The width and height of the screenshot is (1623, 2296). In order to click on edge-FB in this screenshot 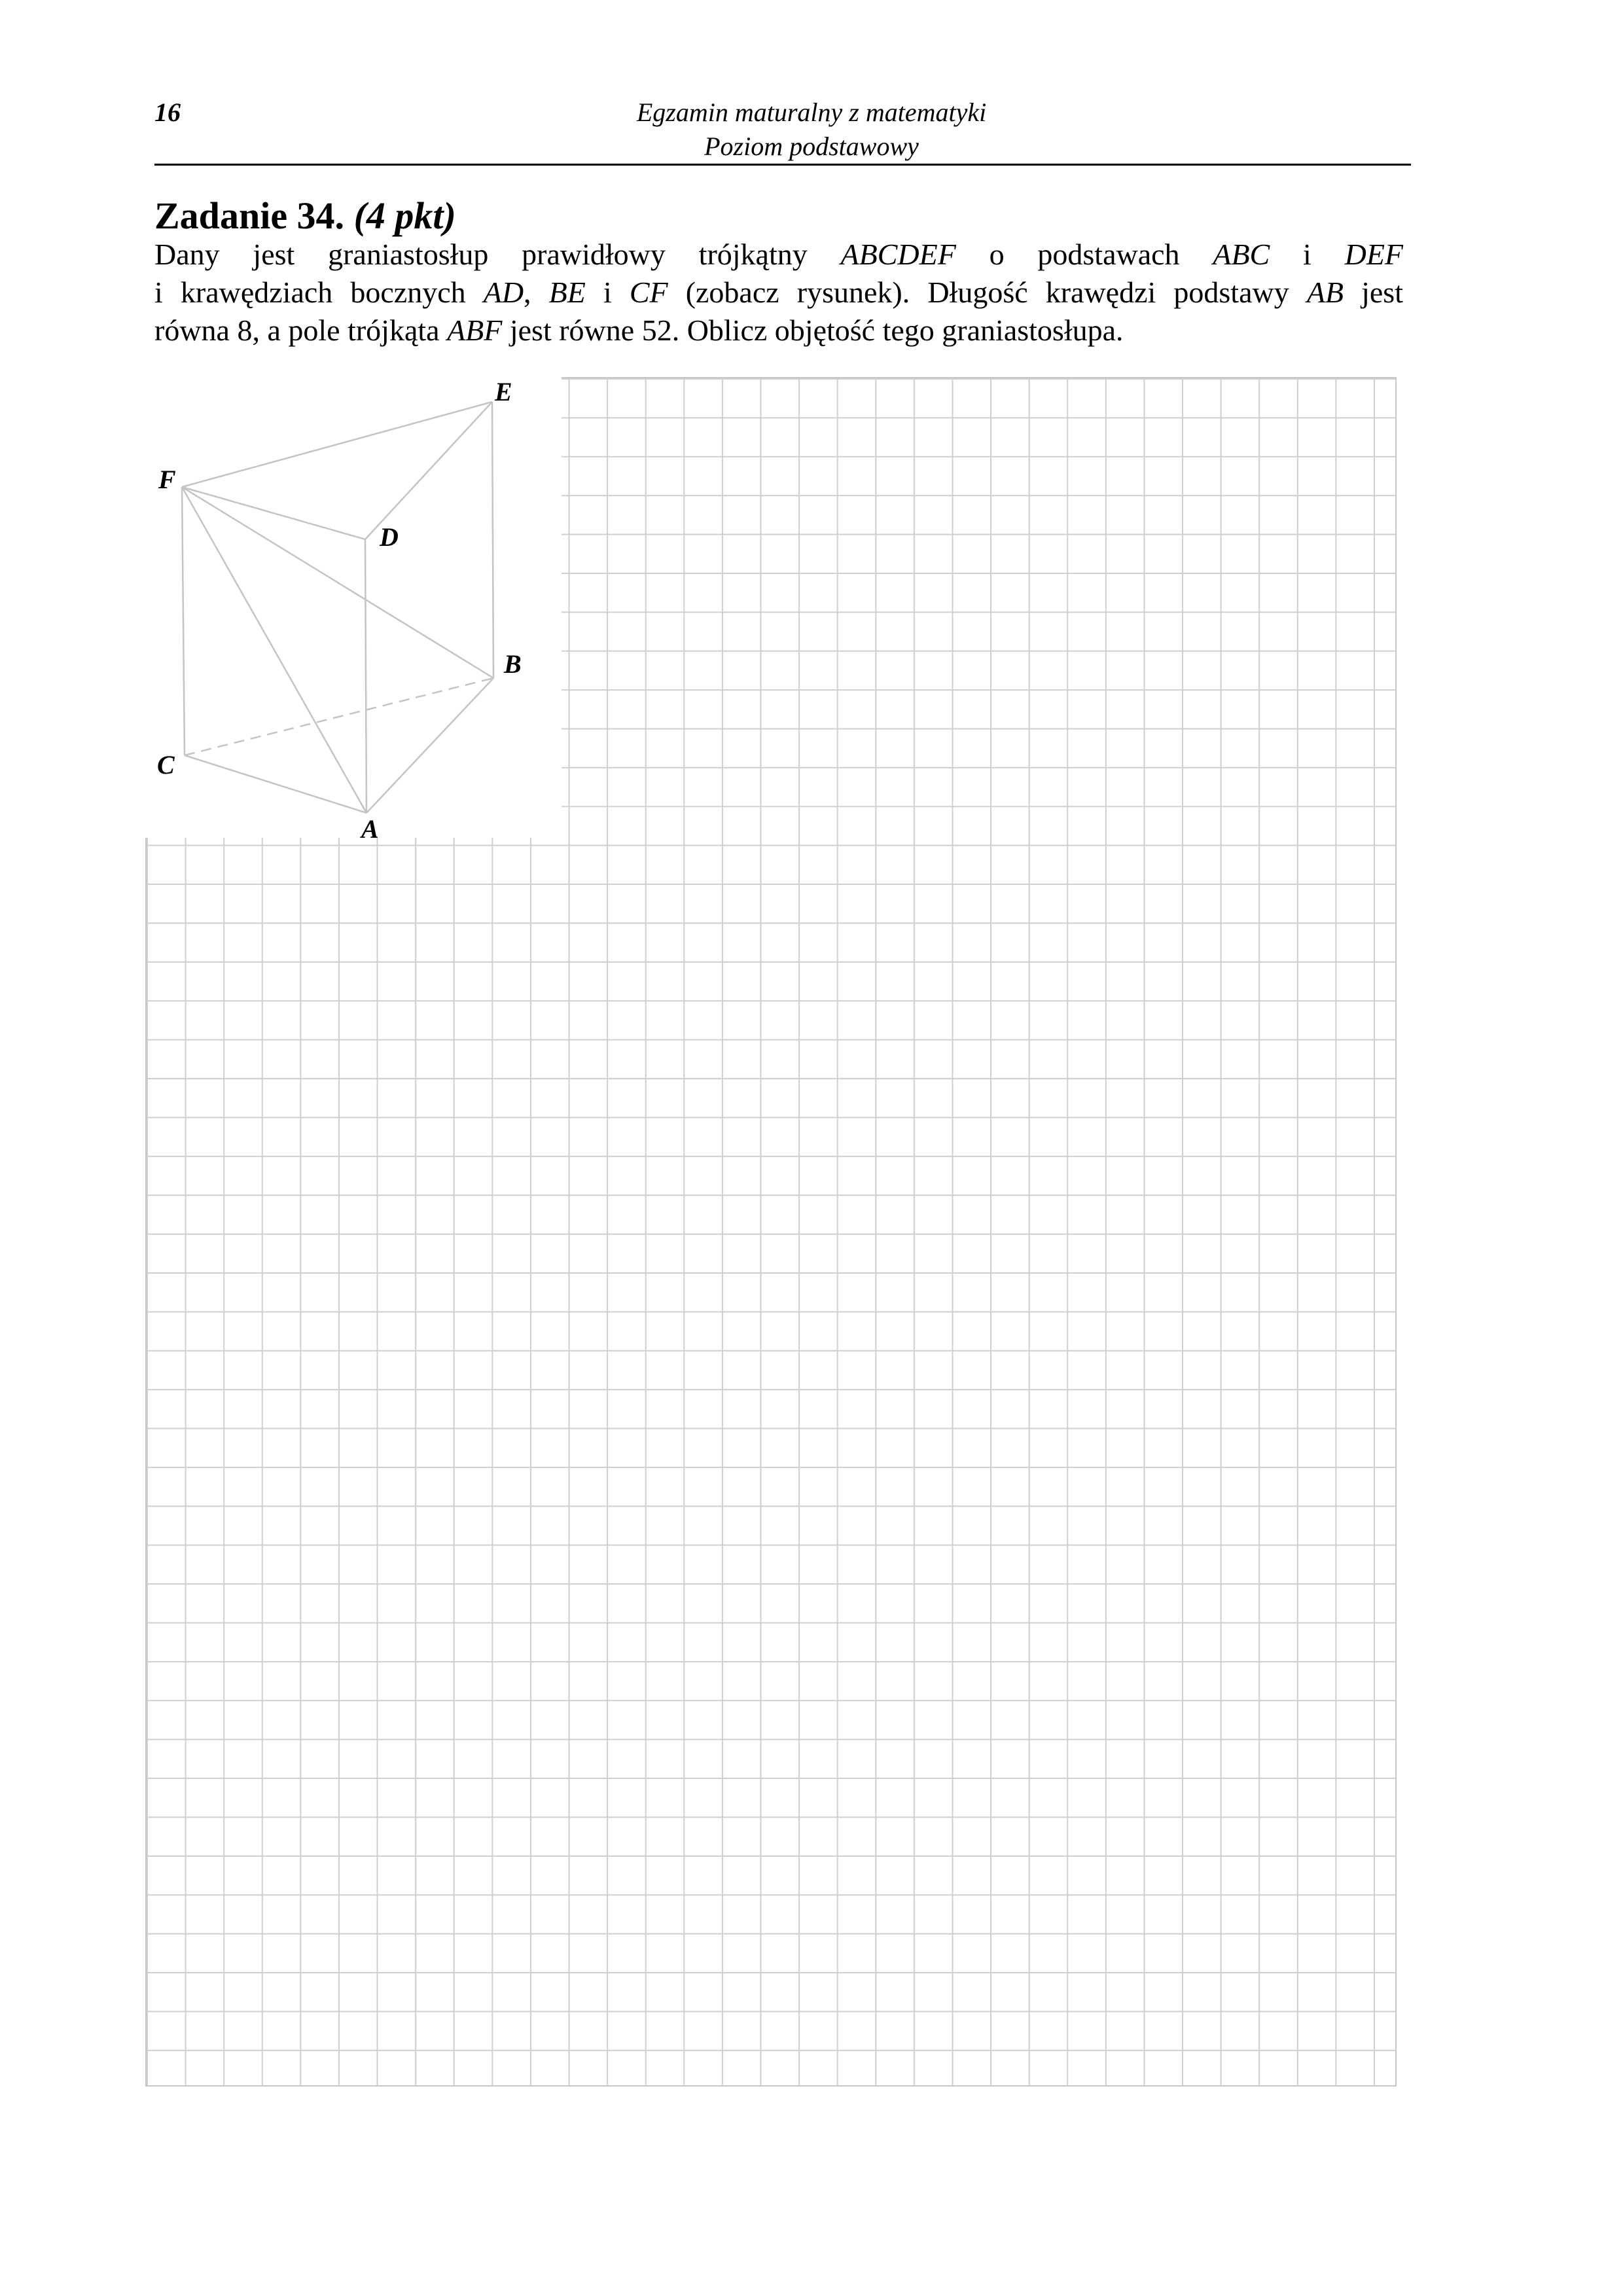, I will do `click(337, 582)`.